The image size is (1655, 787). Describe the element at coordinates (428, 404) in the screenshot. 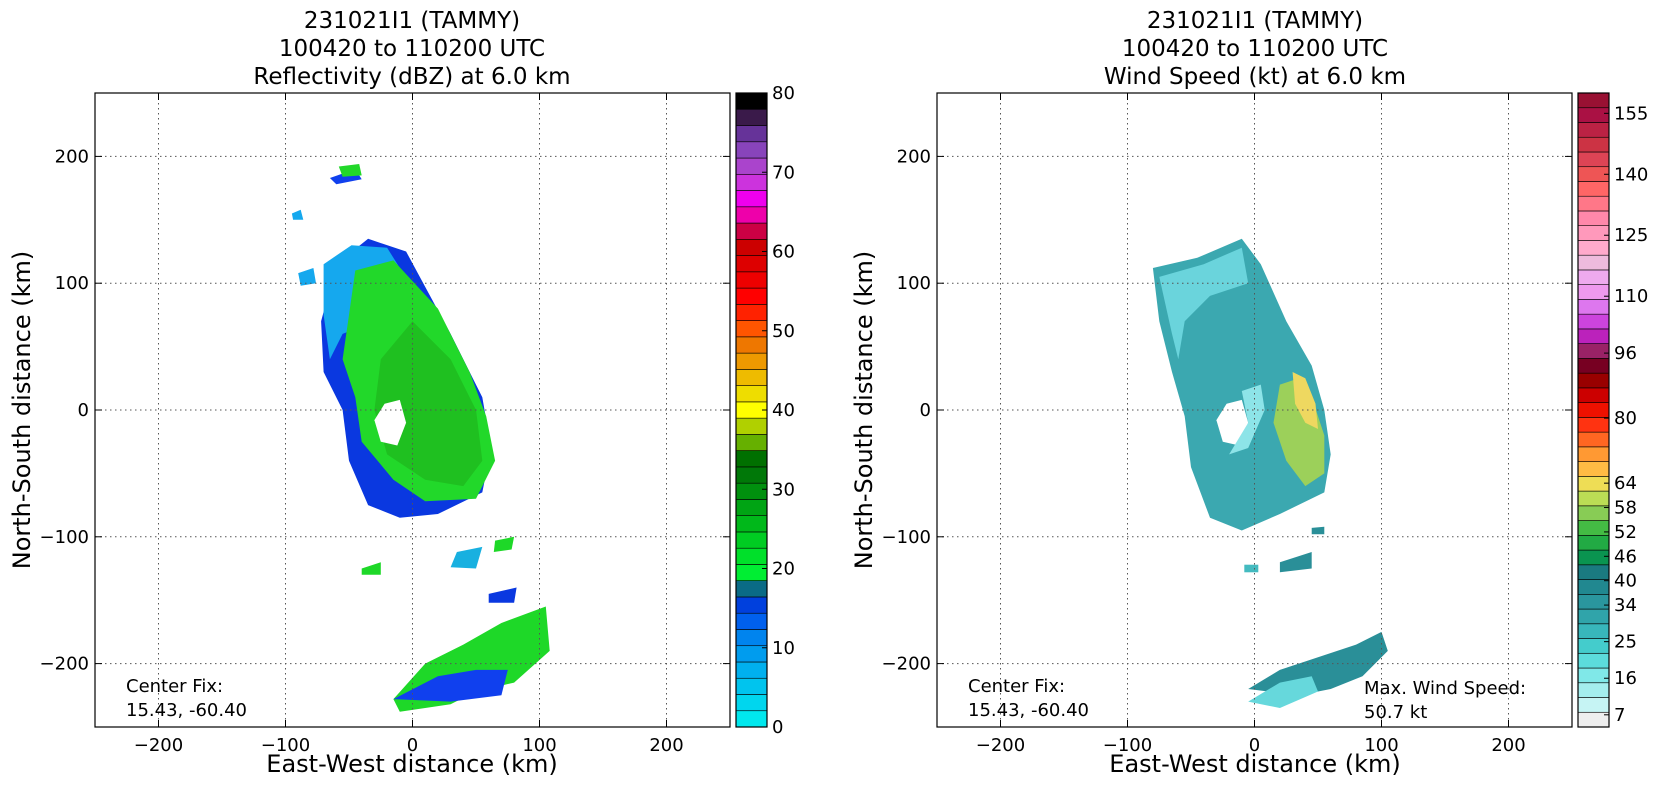

I see `inner-green-region` at that location.